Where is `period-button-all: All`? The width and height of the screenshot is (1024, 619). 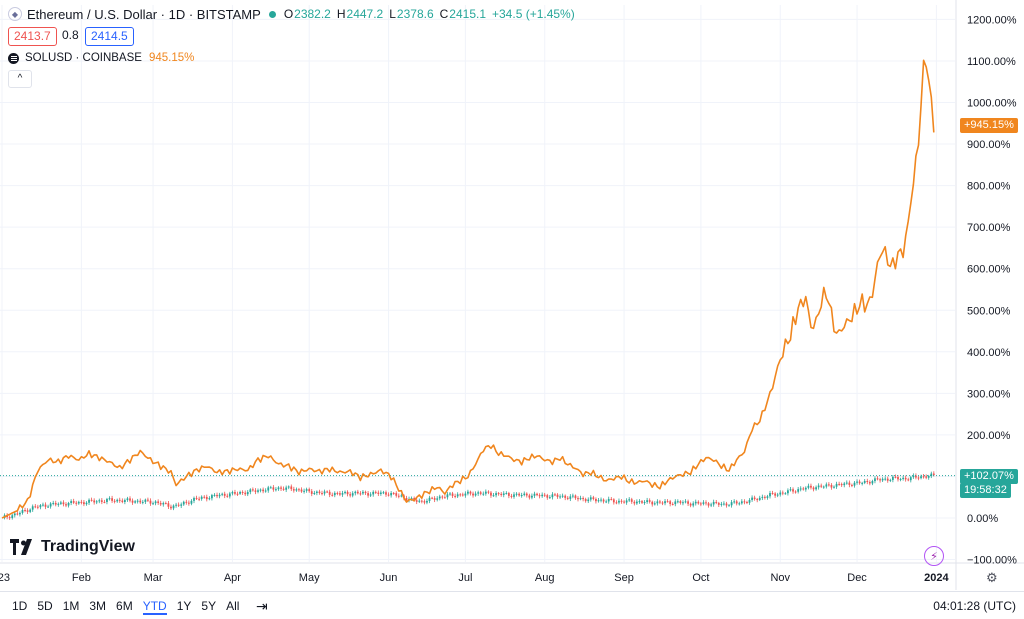 period-button-all: All is located at coordinates (233, 606).